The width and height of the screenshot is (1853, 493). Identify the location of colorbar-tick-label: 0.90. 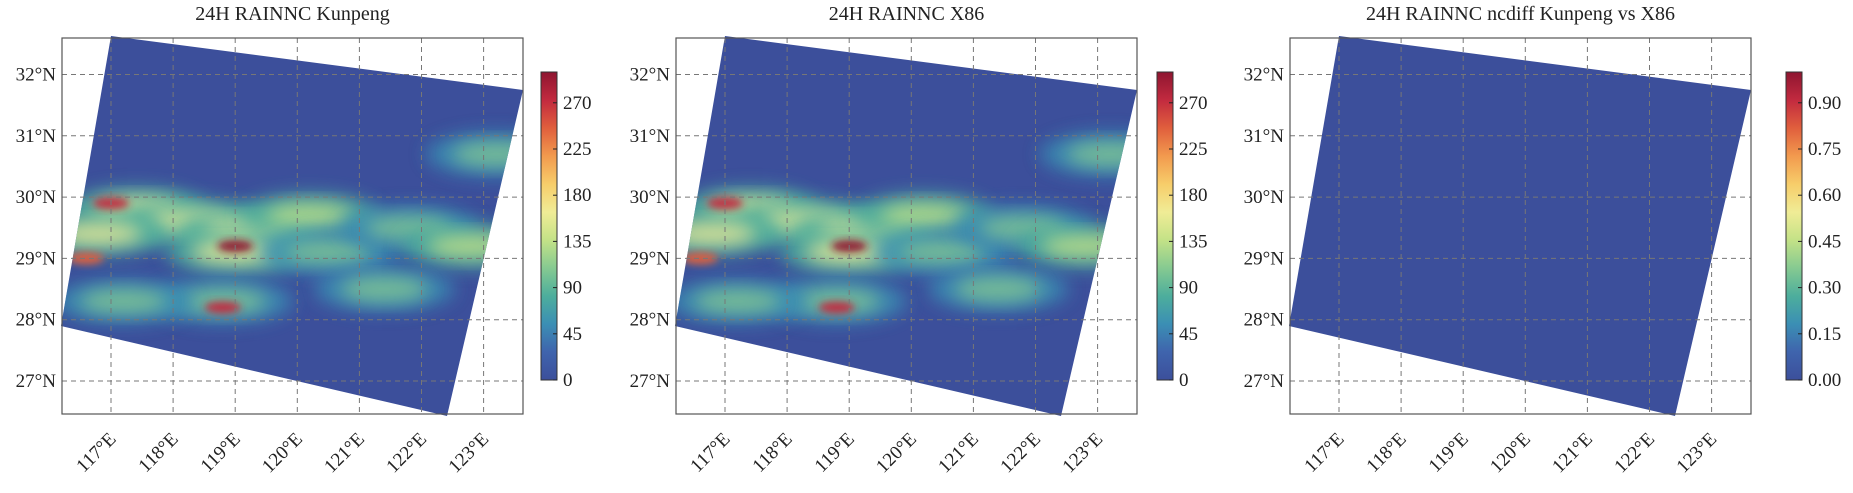
(1824, 103).